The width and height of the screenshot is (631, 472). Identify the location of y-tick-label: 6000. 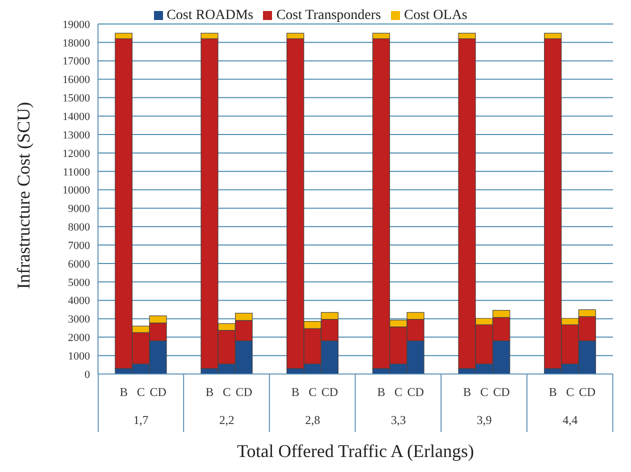
(79, 264).